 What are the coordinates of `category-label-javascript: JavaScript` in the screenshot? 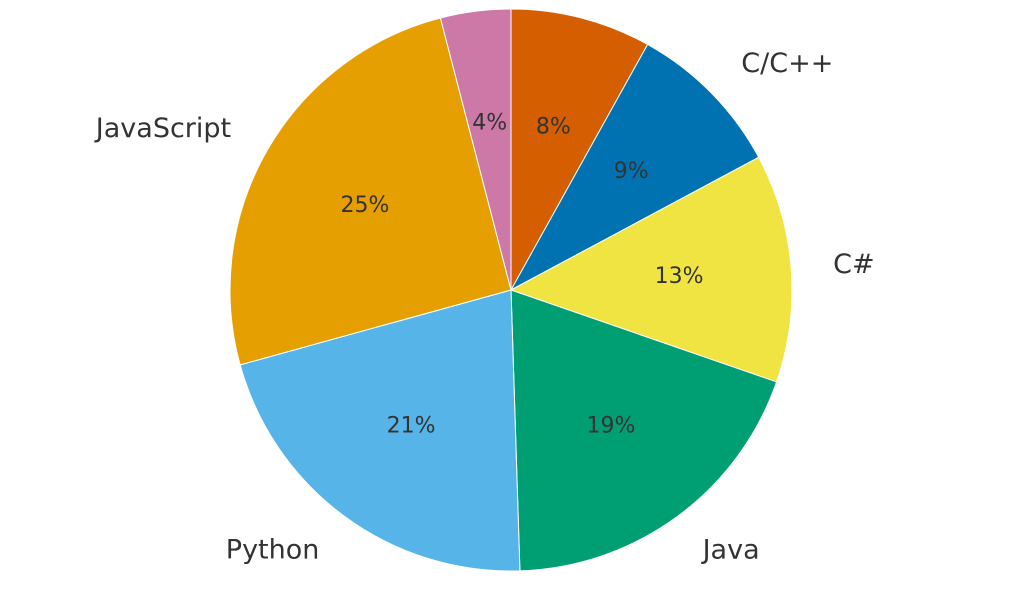 It's located at (162, 128).